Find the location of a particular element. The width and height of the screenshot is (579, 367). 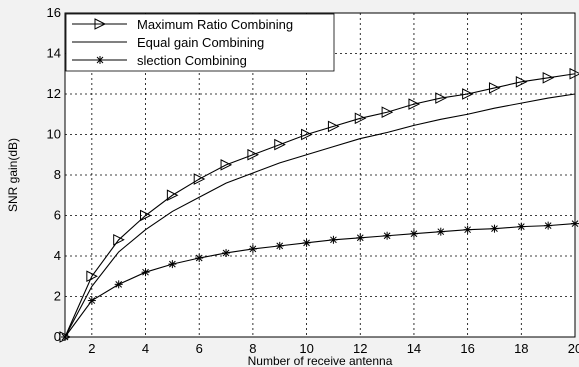

legend-label: slection Combining is located at coordinates (192, 60).